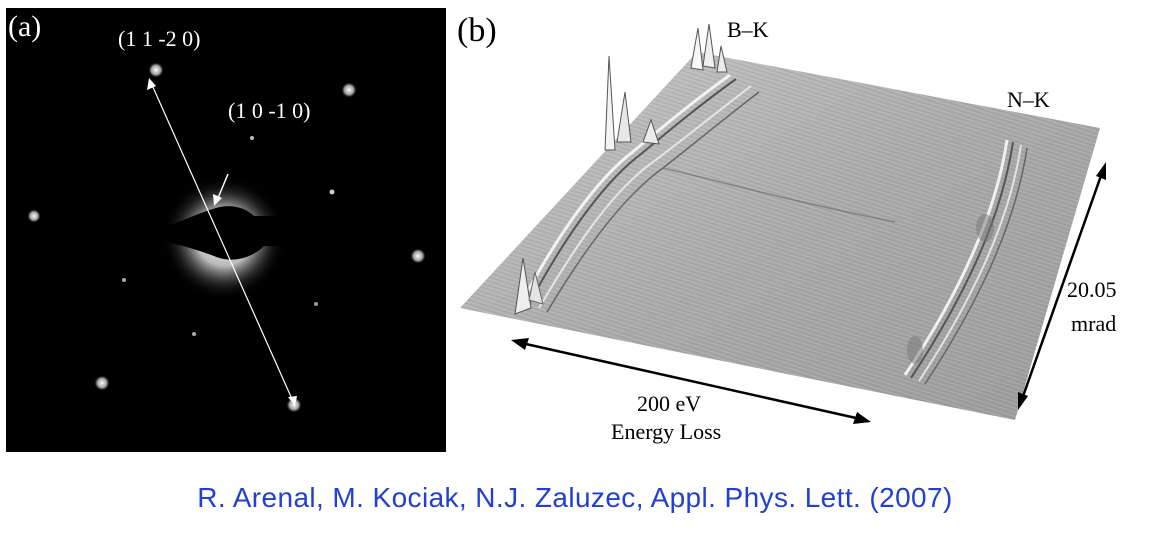  I want to click on arrowhead-bottom, so click(292, 401).